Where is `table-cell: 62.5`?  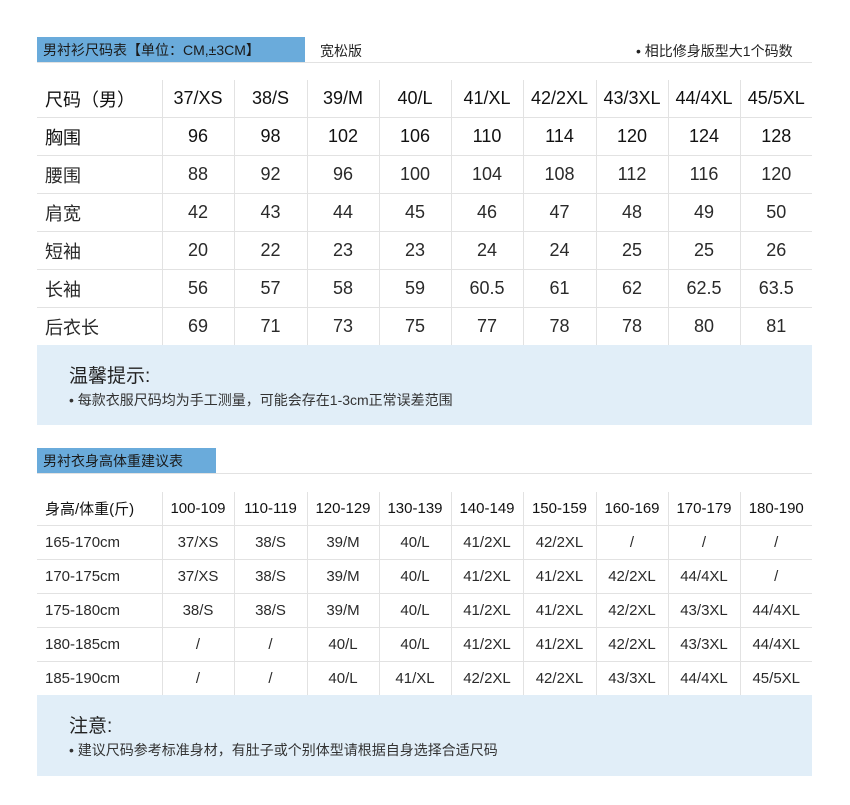 table-cell: 62.5 is located at coordinates (703, 288).